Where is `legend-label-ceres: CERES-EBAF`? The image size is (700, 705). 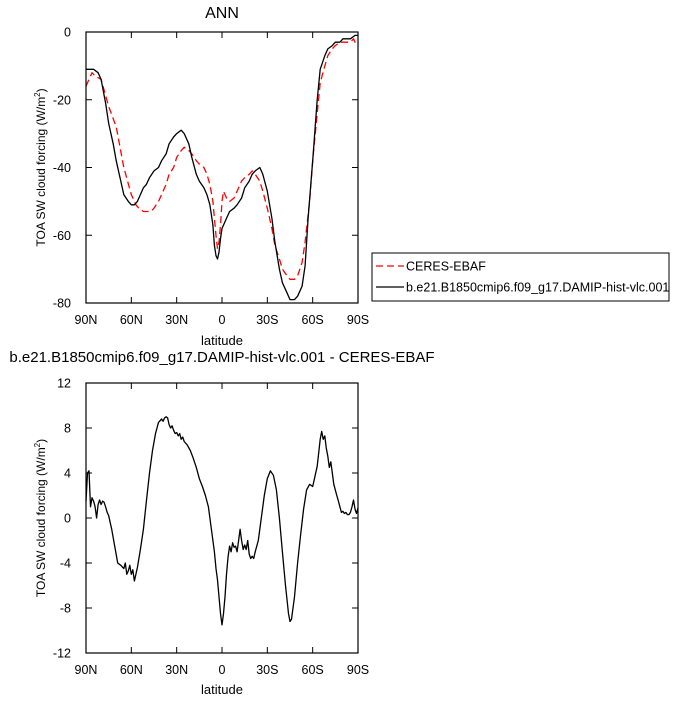
legend-label-ceres: CERES-EBAF is located at coordinates (446, 267).